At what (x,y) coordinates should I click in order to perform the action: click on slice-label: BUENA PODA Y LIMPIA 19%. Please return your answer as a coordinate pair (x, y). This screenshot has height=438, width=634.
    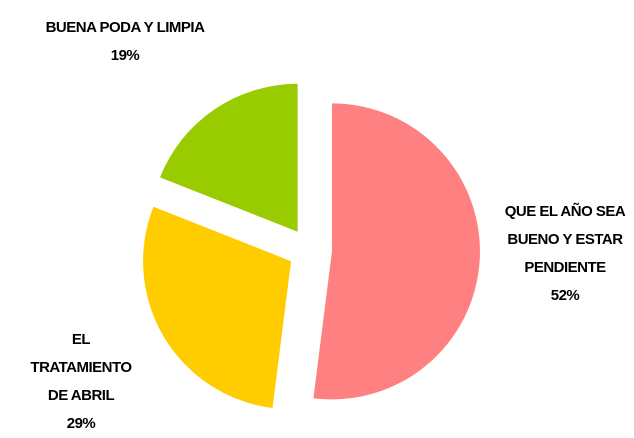
    Looking at the image, I should click on (125, 42).